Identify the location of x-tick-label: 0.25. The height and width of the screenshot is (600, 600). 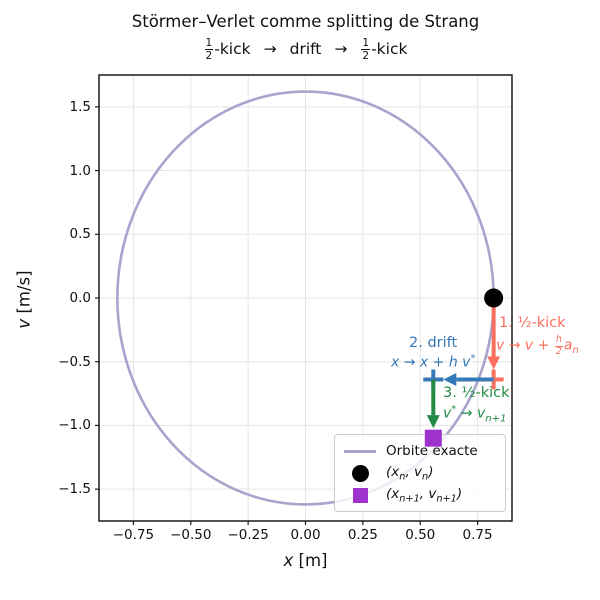
(362, 535).